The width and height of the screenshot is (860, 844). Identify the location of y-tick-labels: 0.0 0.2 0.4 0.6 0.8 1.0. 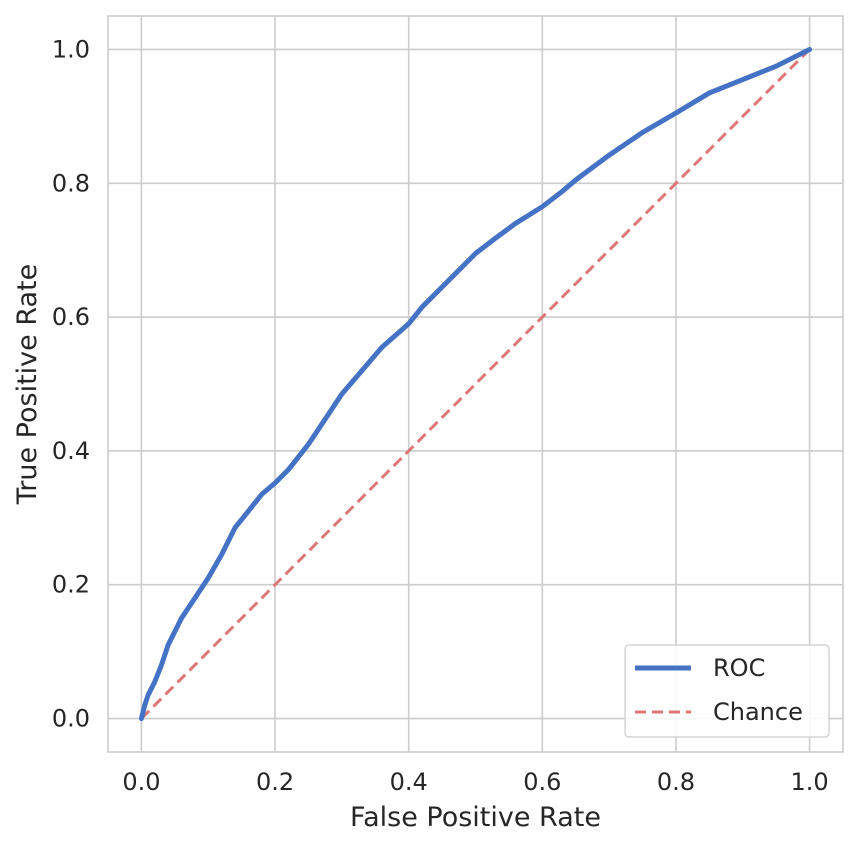
(71, 383).